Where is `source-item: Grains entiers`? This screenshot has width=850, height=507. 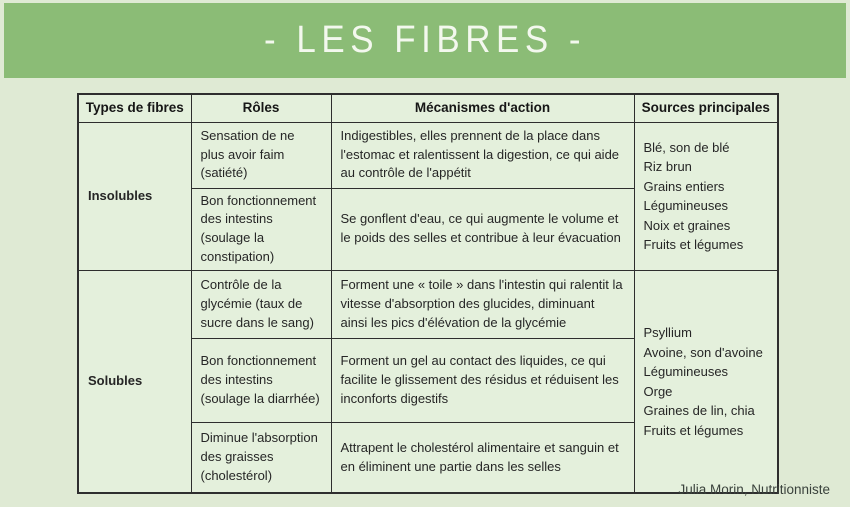
source-item: Grains entiers is located at coordinates (684, 186).